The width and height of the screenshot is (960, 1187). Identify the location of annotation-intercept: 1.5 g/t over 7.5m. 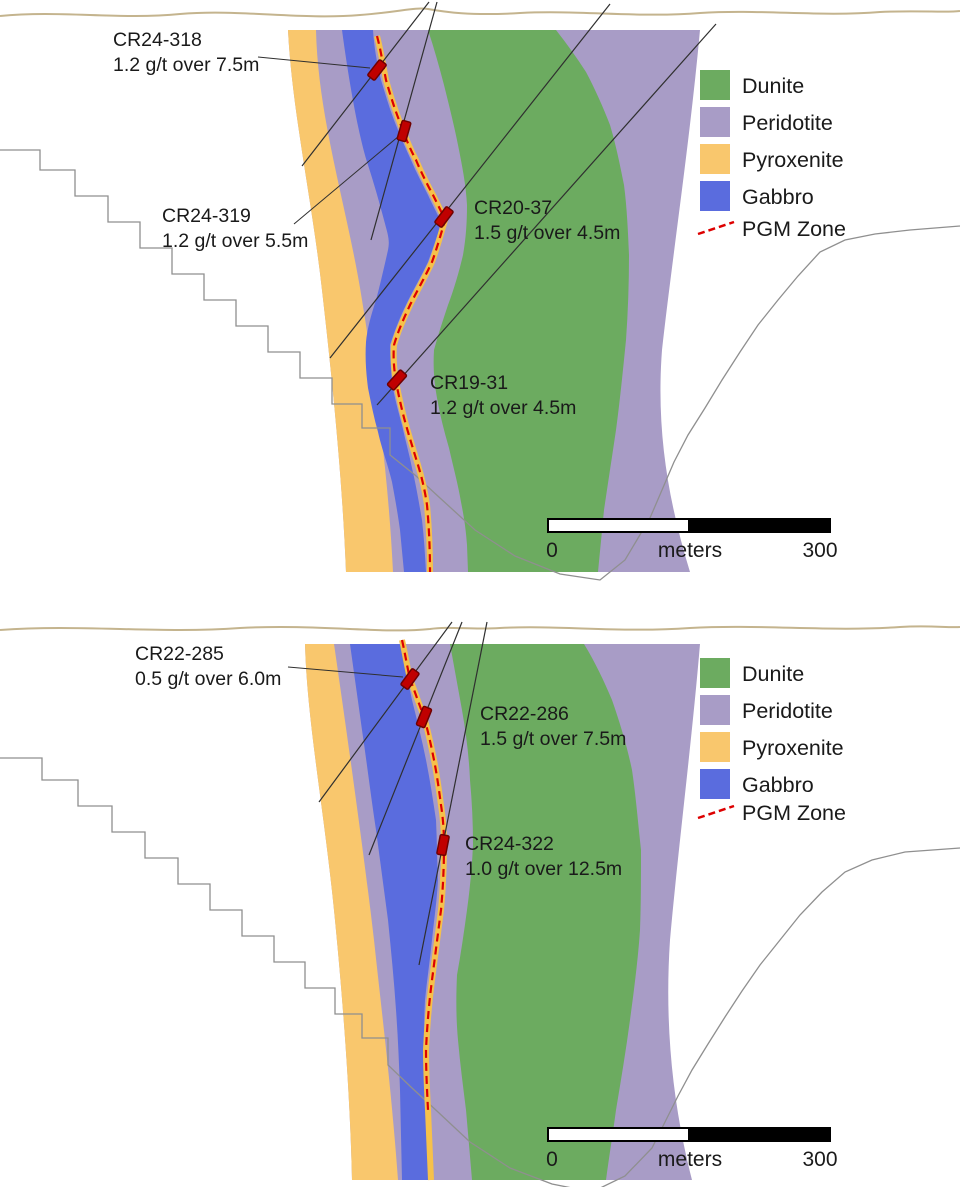
(553, 739).